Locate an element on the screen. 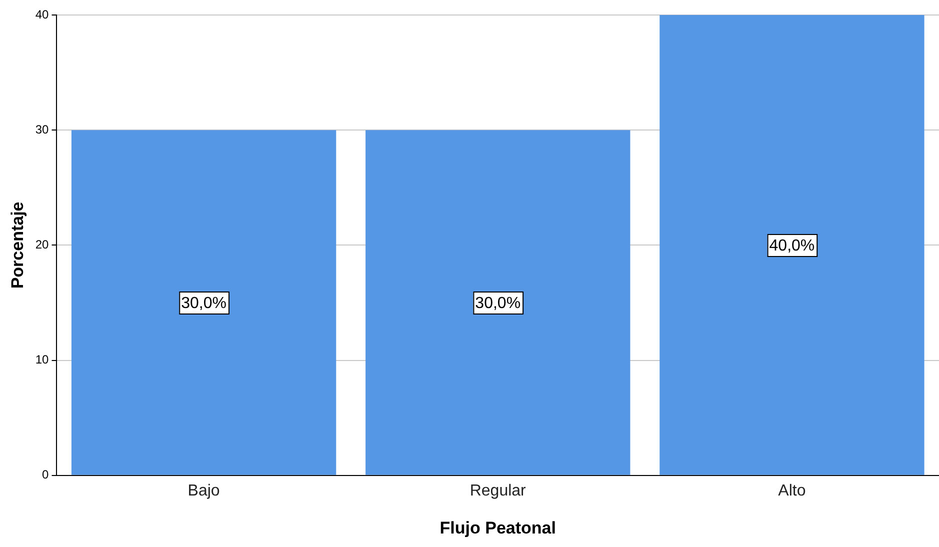 This screenshot has height=547, width=939. x-tick-label: Alto is located at coordinates (792, 491).